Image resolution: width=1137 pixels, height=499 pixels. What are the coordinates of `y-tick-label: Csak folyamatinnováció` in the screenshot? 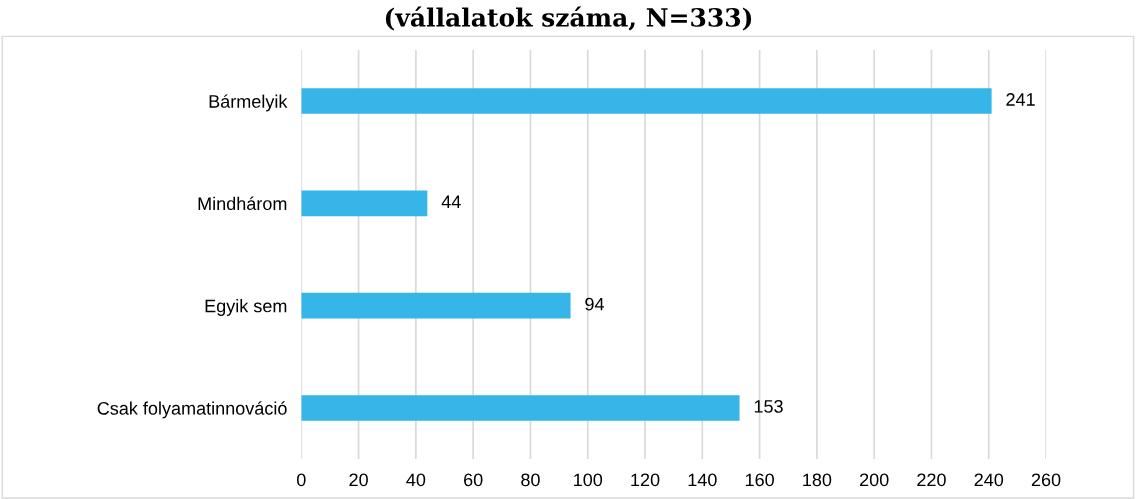 It's located at (192, 410).